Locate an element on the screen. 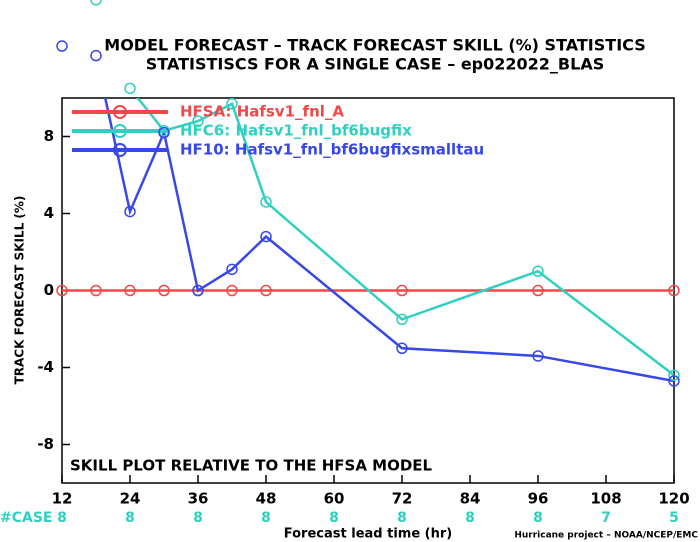 Image resolution: width=700 pixels, height=542 pixels. y-axis-label: TRACK FORECAST SKILL (%) is located at coordinates (20, 290).